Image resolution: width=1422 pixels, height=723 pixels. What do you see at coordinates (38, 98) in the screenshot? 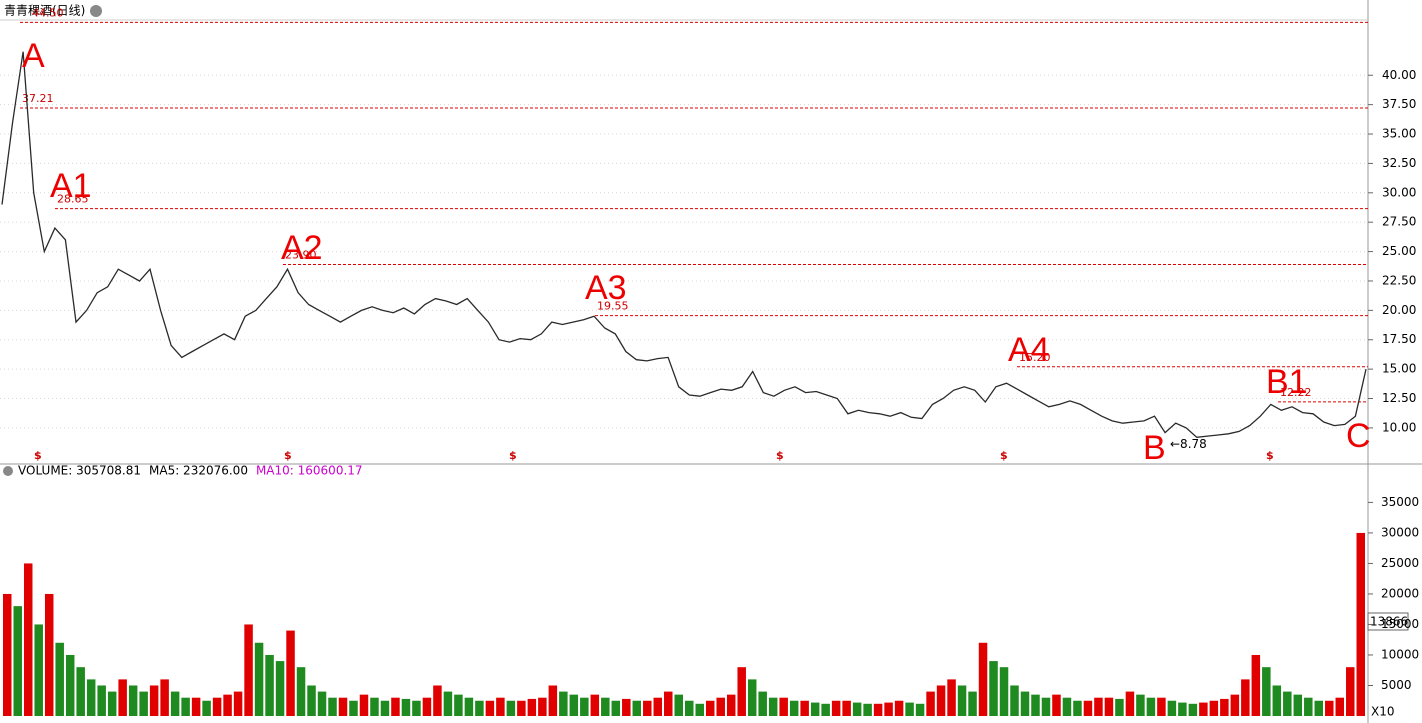
I see `level-label: 37.21` at bounding box center [38, 98].